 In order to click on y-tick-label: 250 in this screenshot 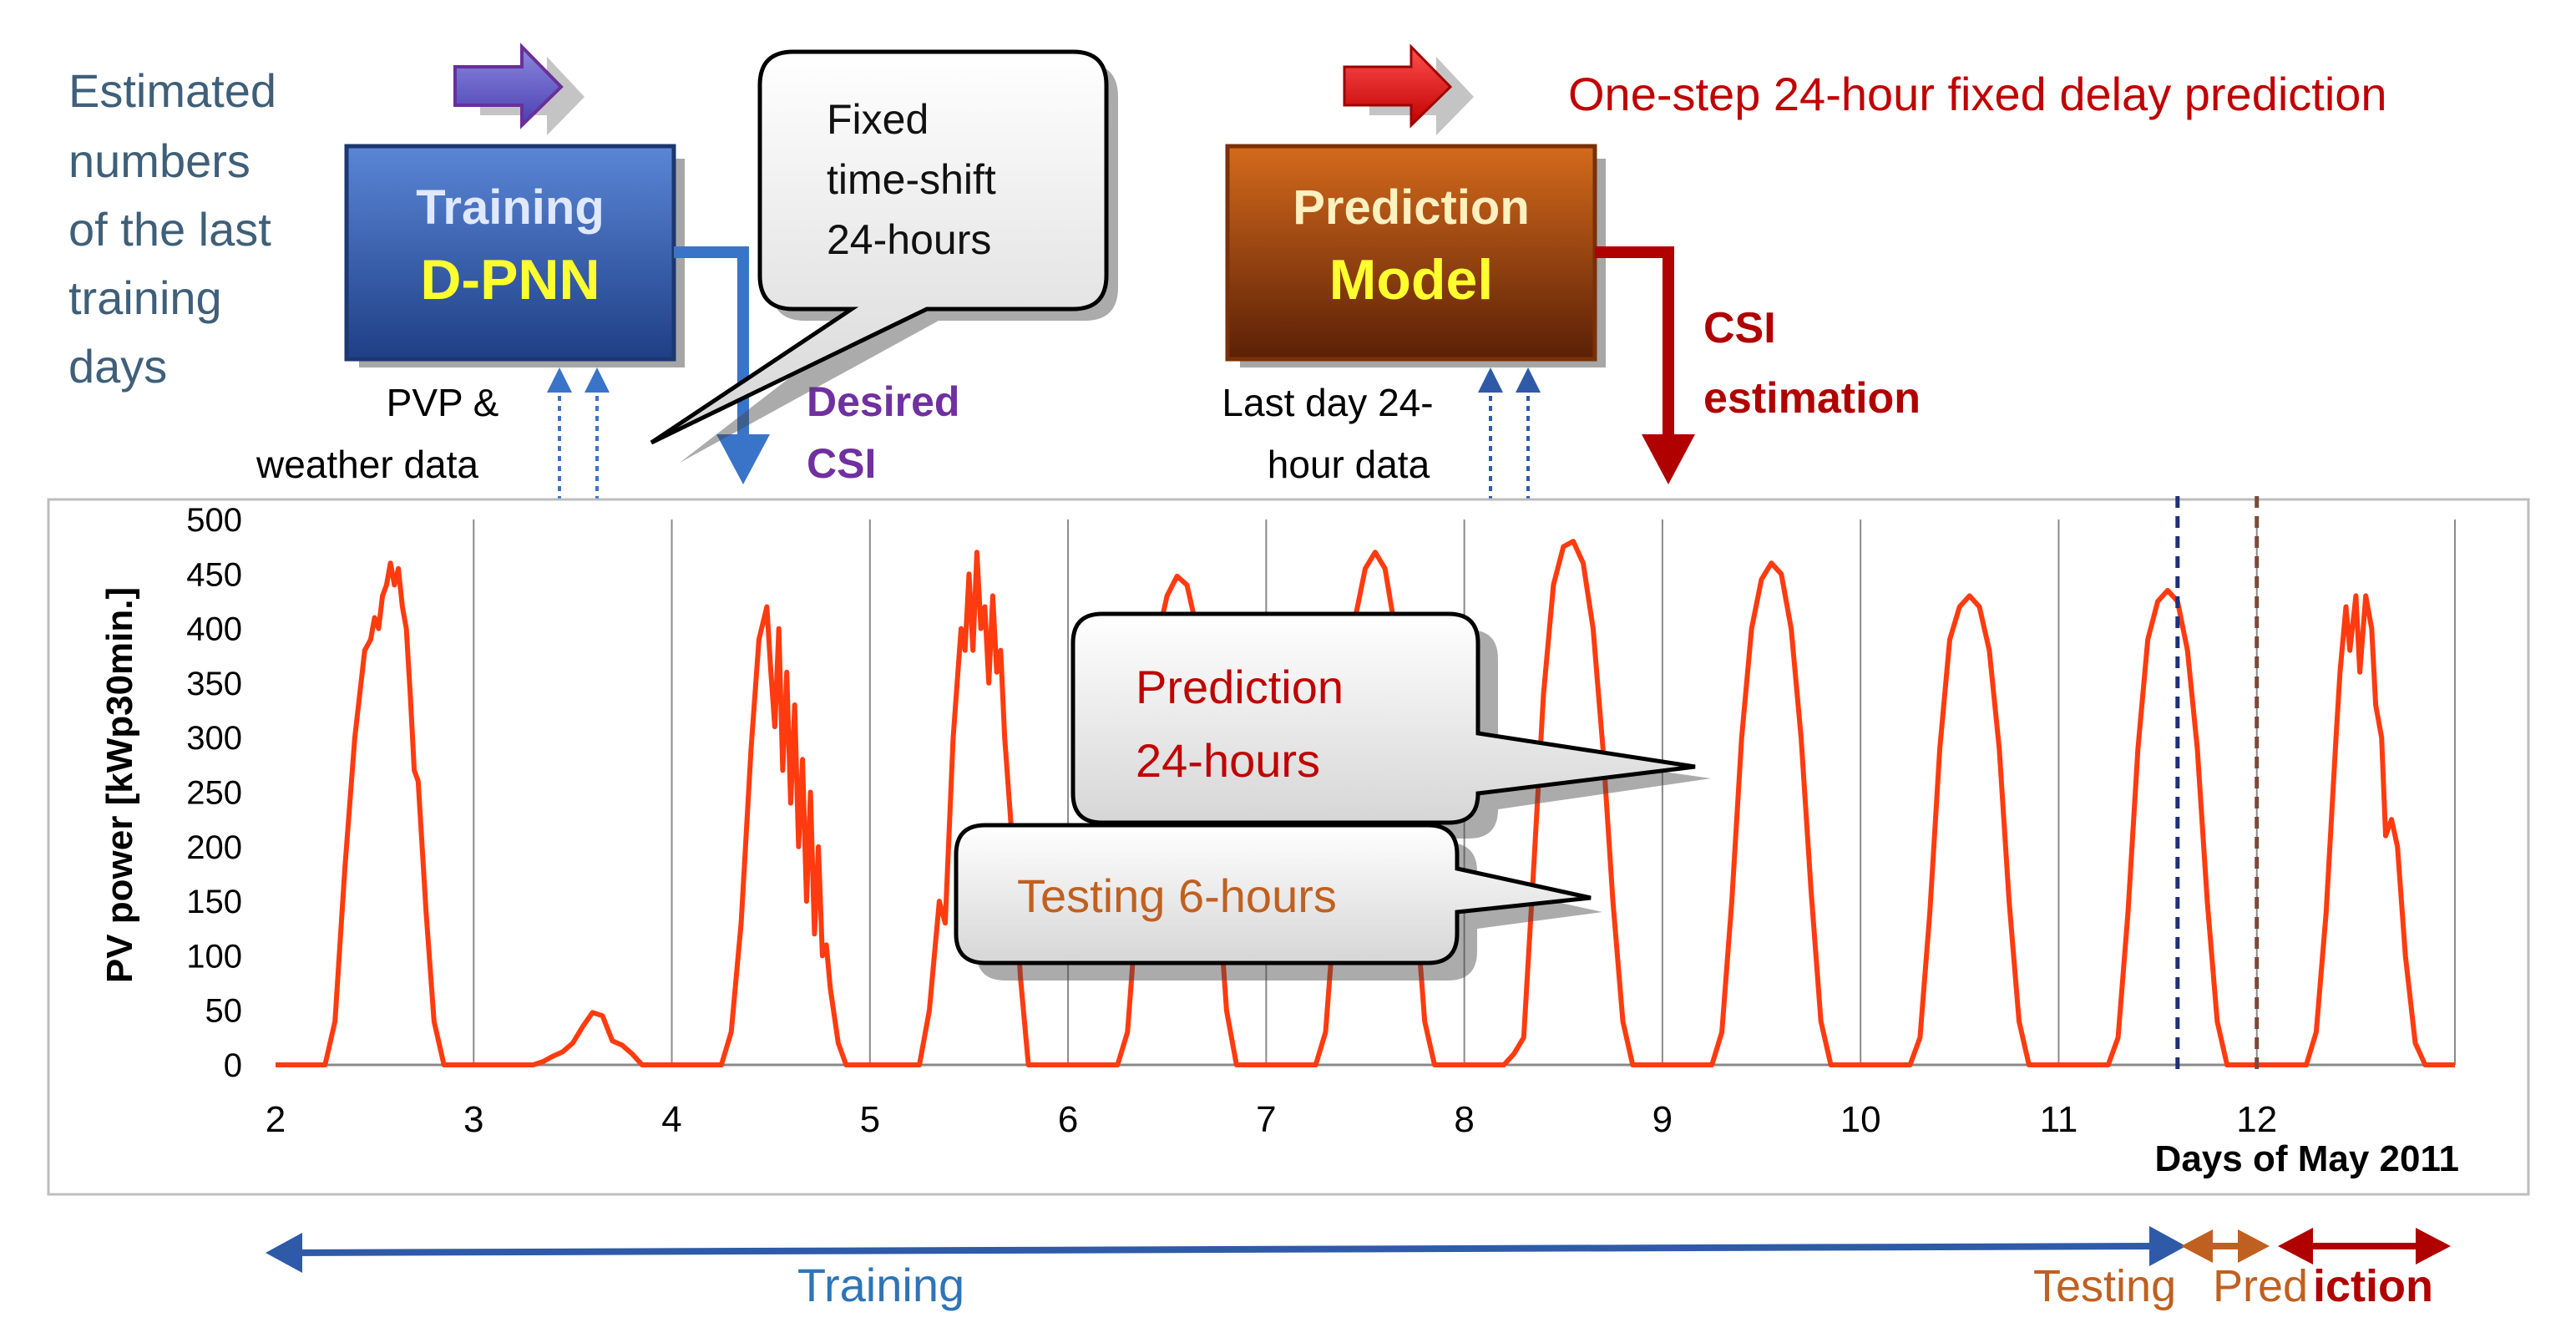, I will do `click(214, 793)`.